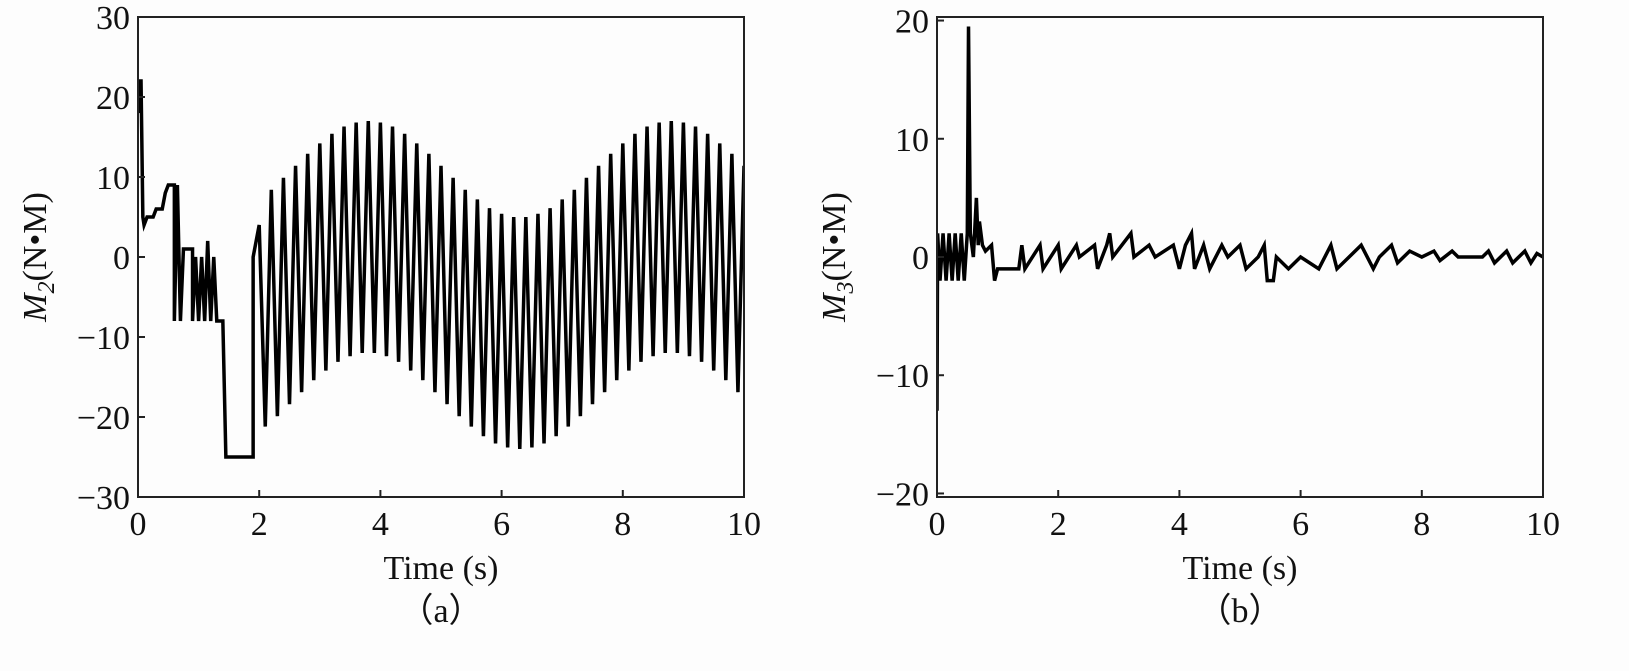 This screenshot has width=1629, height=671. What do you see at coordinates (47, 288) in the screenshot?
I see `y-label-subscript: 2` at bounding box center [47, 288].